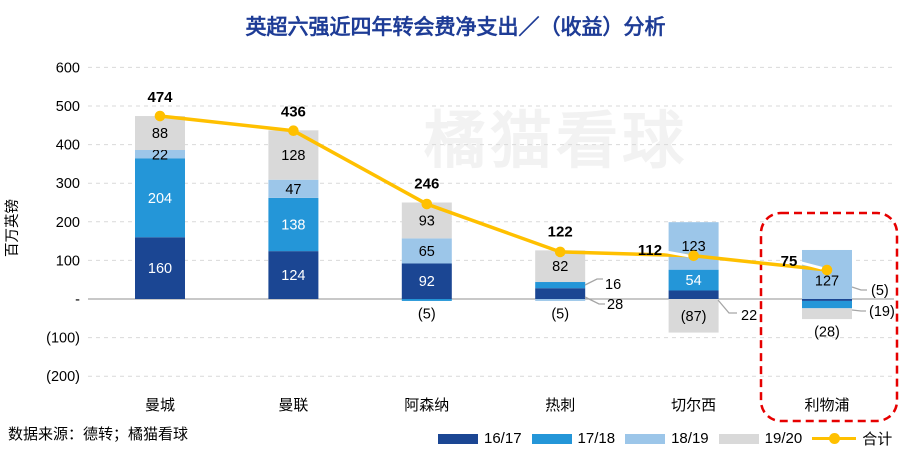 This screenshot has height=451, width=911. I want to click on bar-16/17-热刺, so click(560, 293).